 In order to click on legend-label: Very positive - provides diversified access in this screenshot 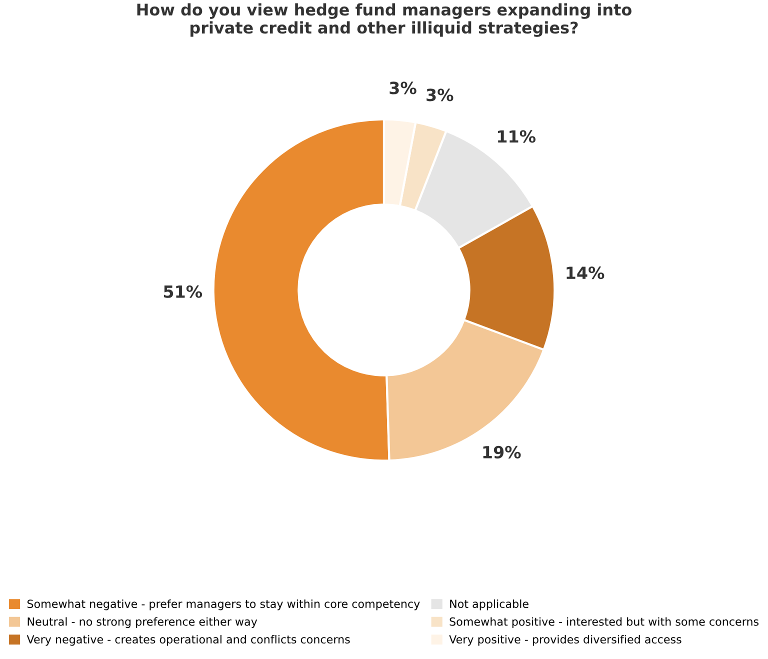, I will do `click(565, 640)`.